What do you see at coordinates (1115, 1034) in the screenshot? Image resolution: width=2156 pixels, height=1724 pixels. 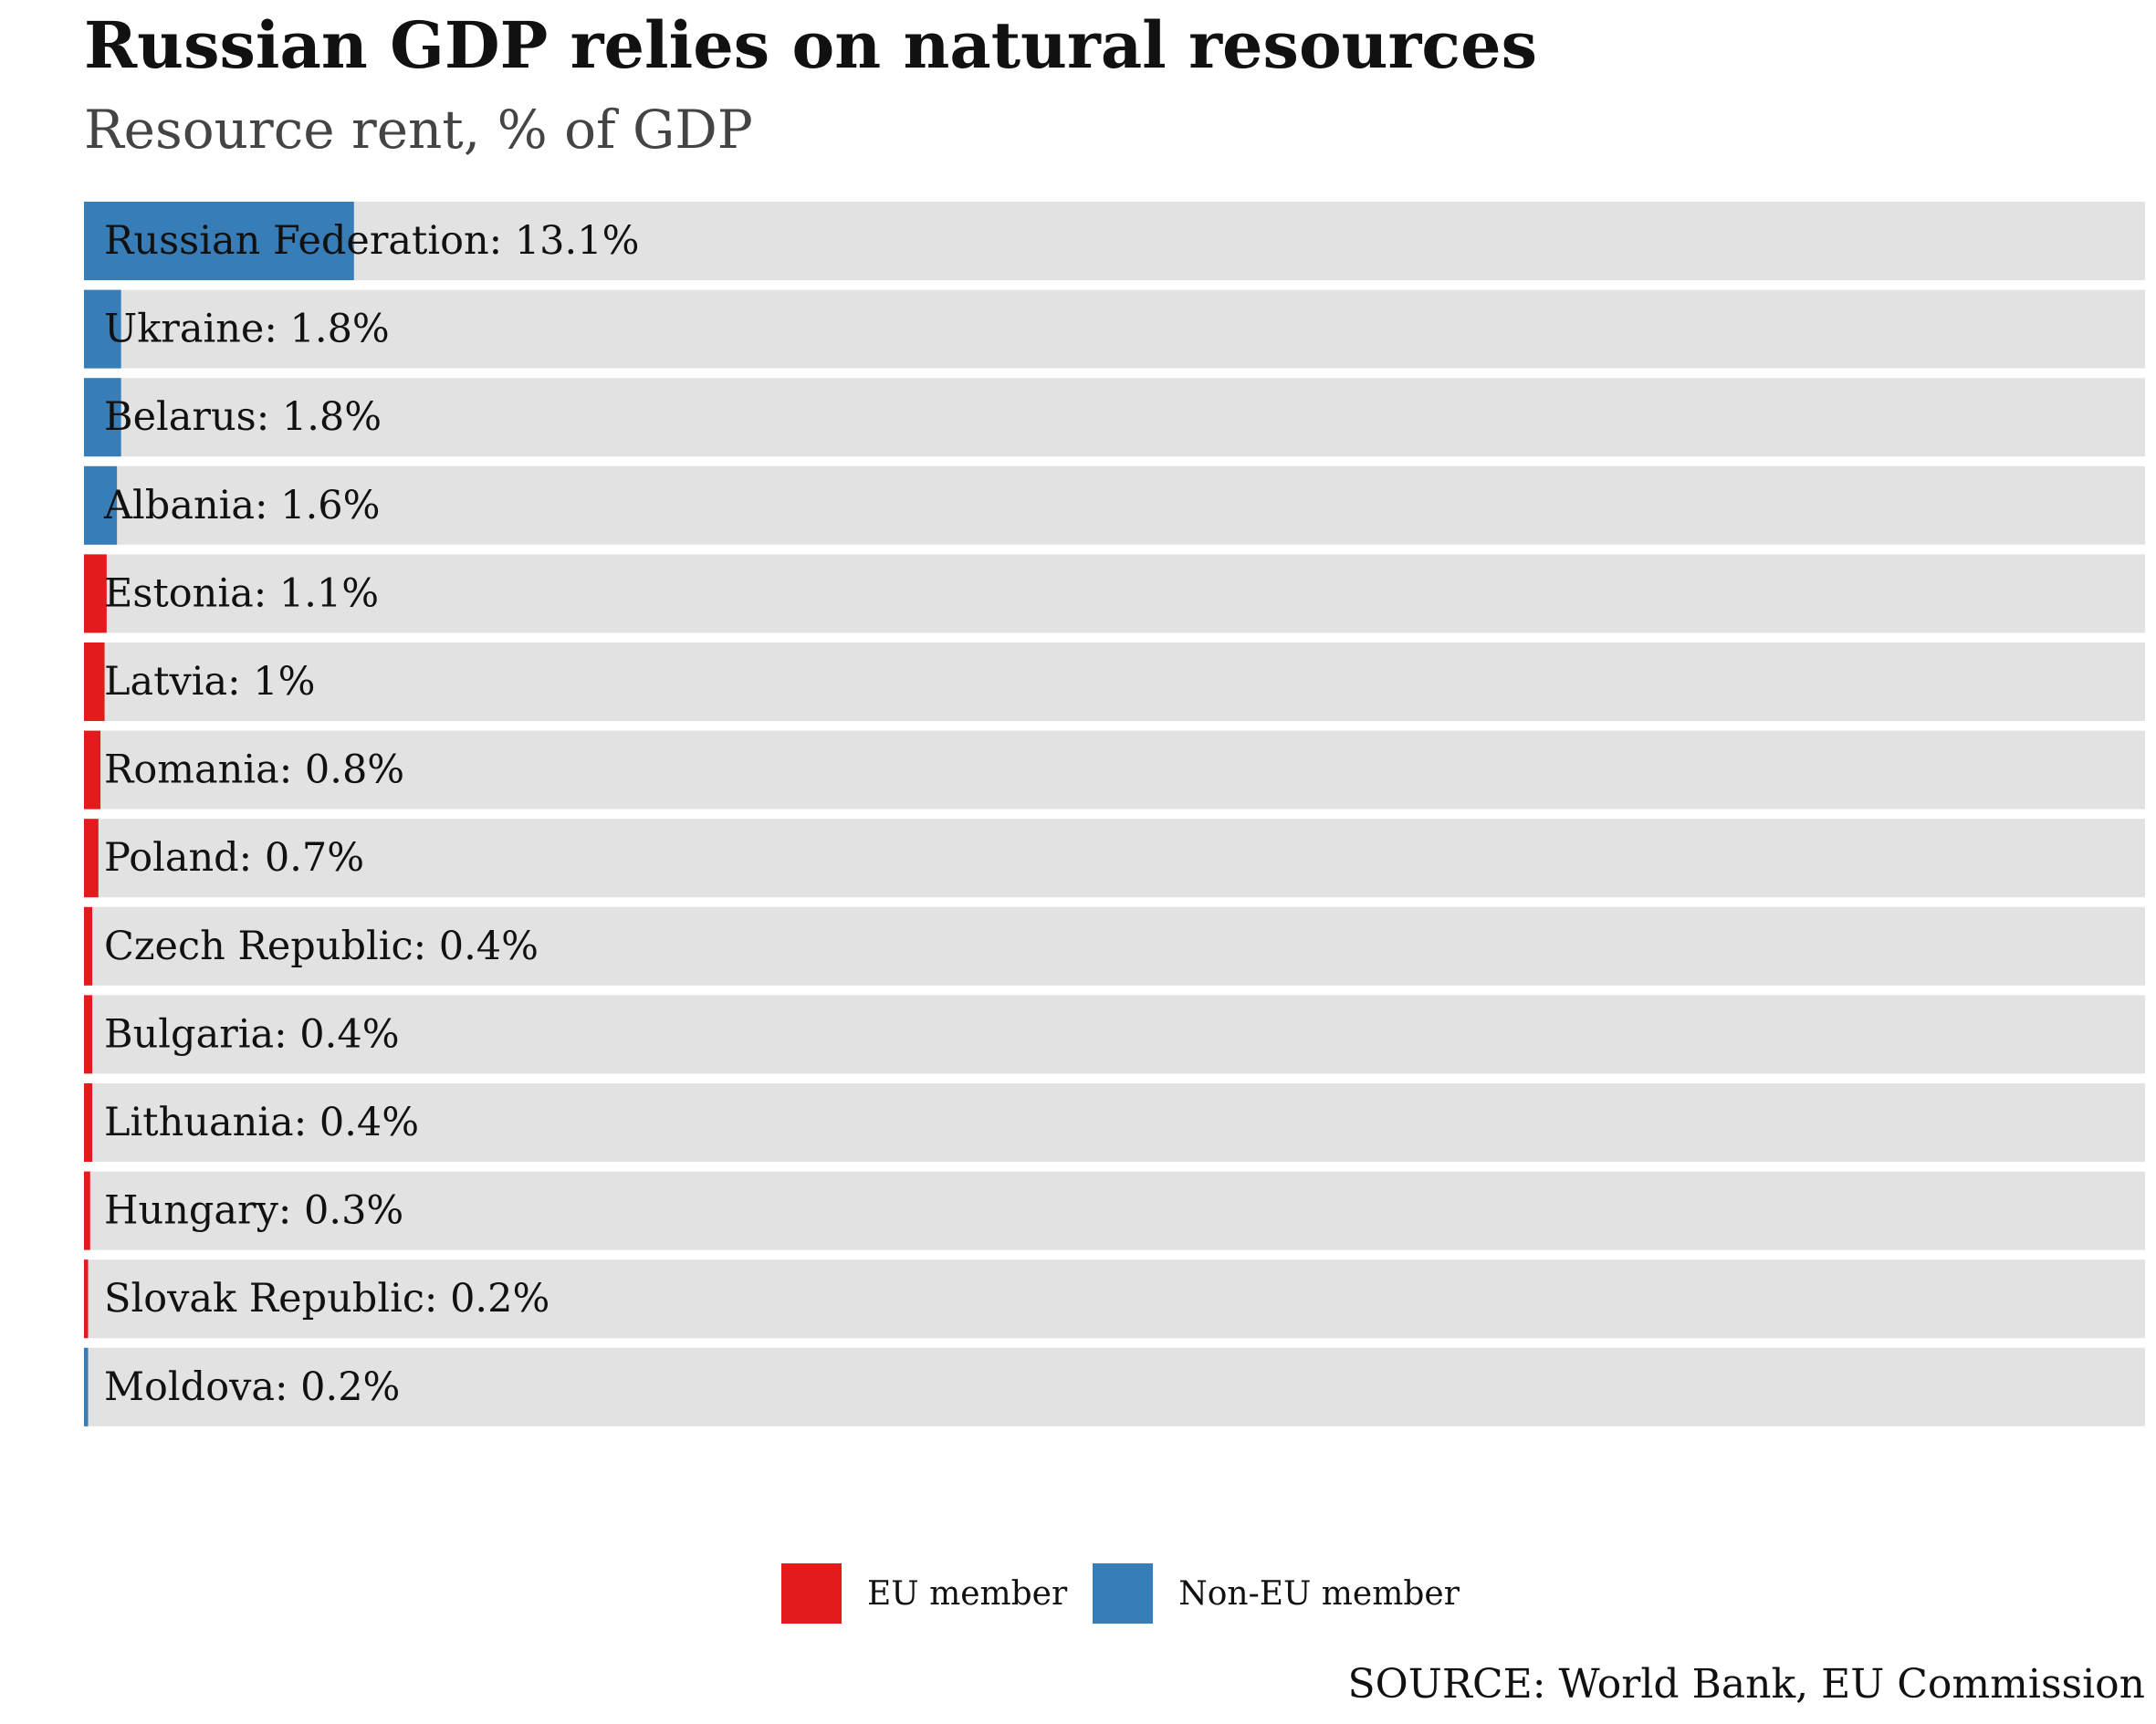 I see `bar-track-bulgaria` at bounding box center [1115, 1034].